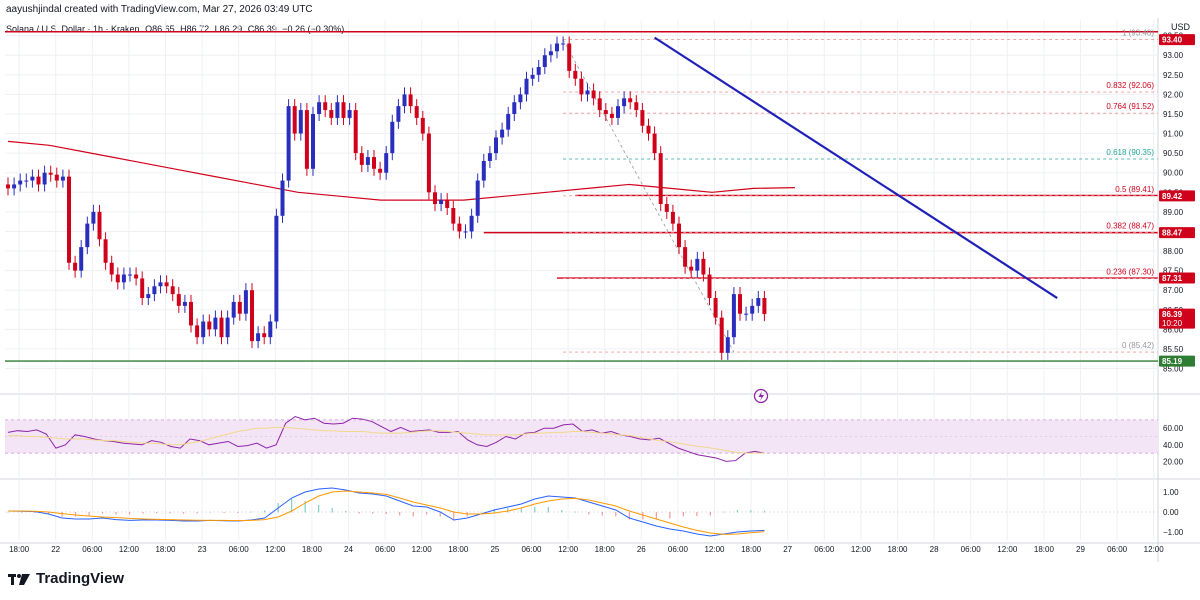  What do you see at coordinates (1173, 251) in the screenshot?
I see `price-tick-label: 88.00` at bounding box center [1173, 251].